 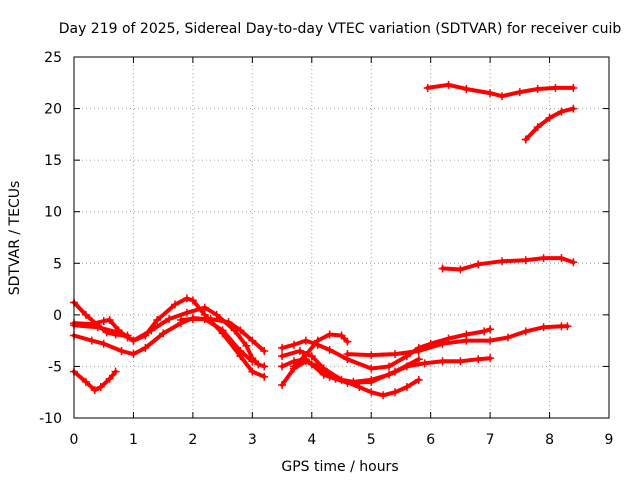 What do you see at coordinates (490, 440) in the screenshot?
I see `x-tick-label: 7` at bounding box center [490, 440].